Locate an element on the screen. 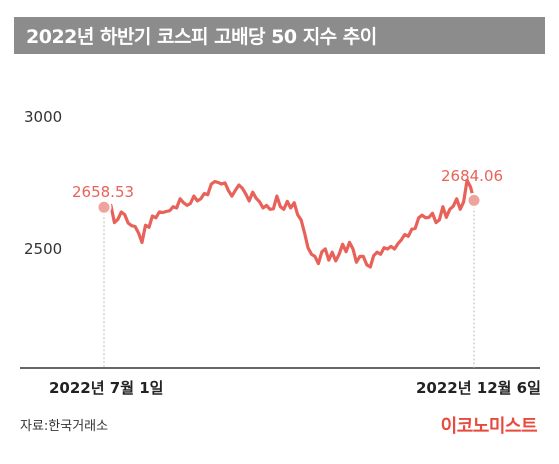  x-tick-label-end: 2022년 12월 6일 is located at coordinates (478, 388).